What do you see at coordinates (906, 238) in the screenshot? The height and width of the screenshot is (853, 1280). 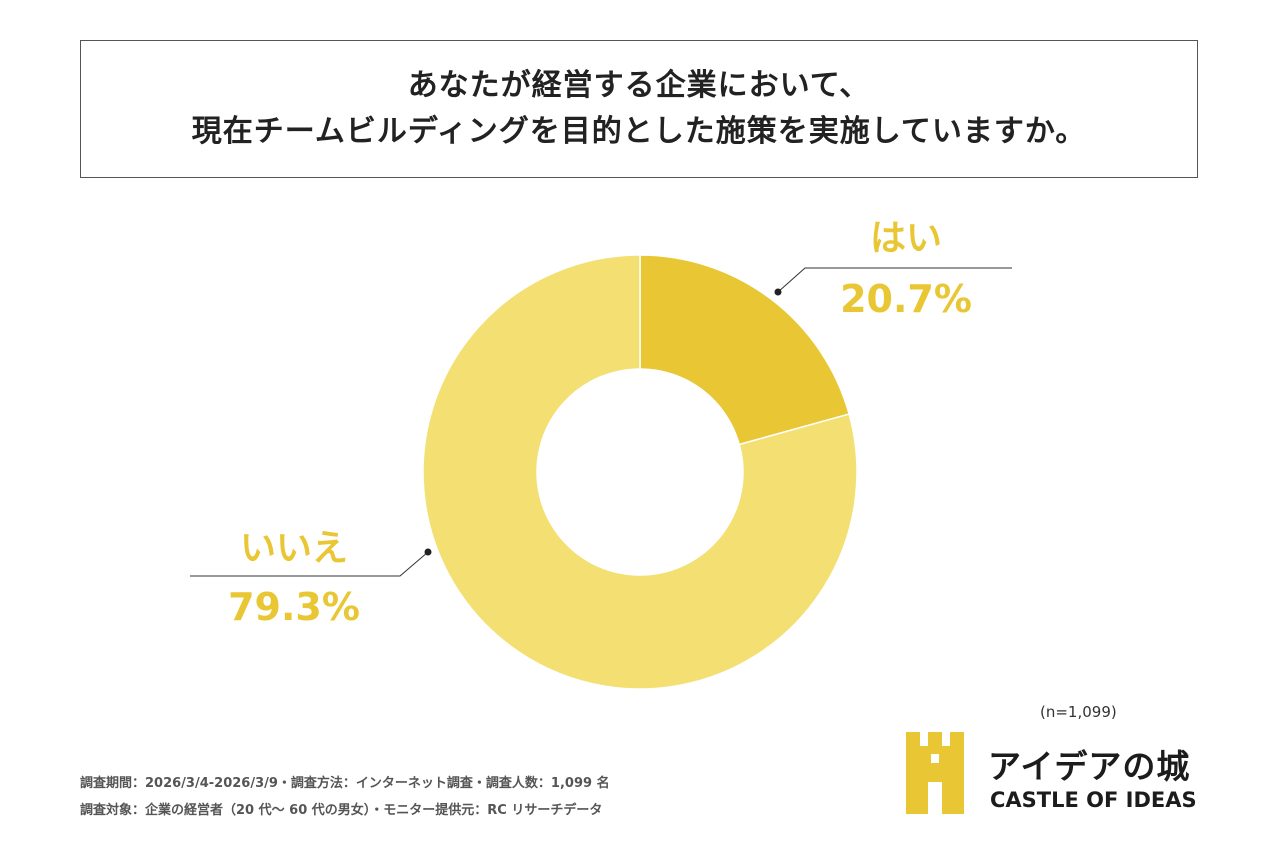 I see `category-label-yes: はい` at bounding box center [906, 238].